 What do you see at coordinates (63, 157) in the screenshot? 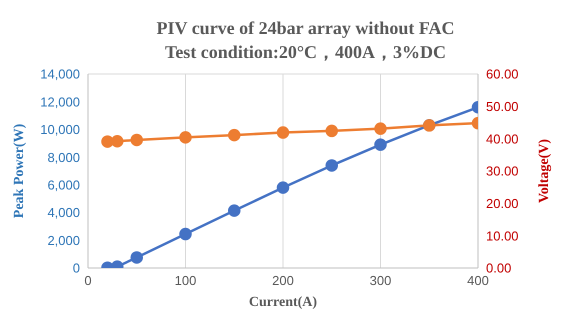
I see `y-tick-label: 8,000` at bounding box center [63, 157].